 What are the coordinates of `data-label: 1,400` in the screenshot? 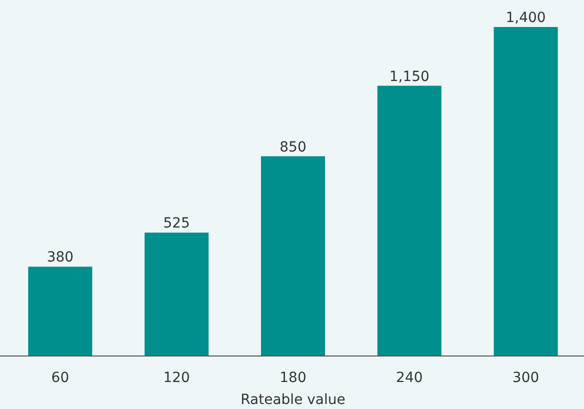 It's located at (526, 18).